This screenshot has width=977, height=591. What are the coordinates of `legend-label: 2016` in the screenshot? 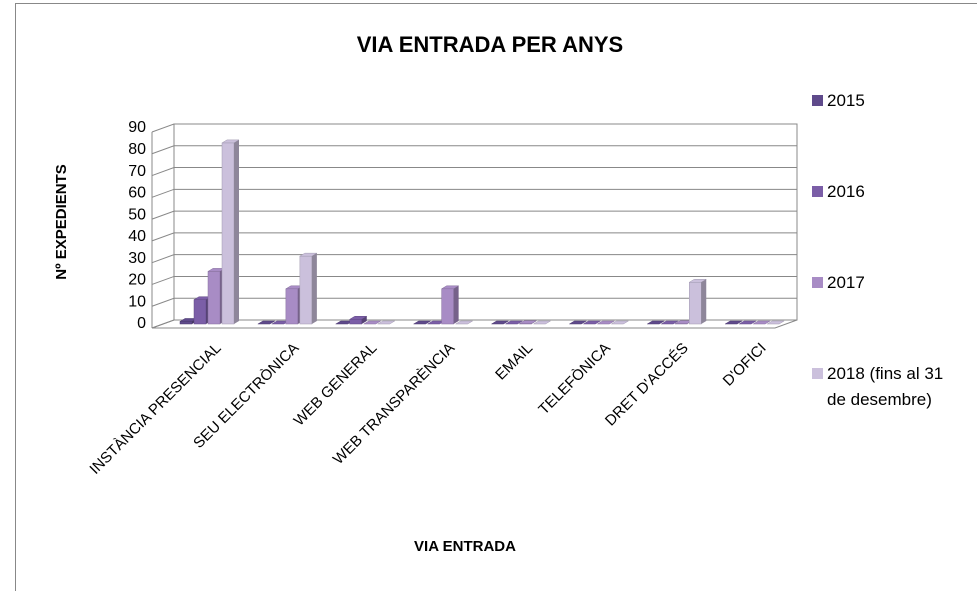 It's located at (846, 191).